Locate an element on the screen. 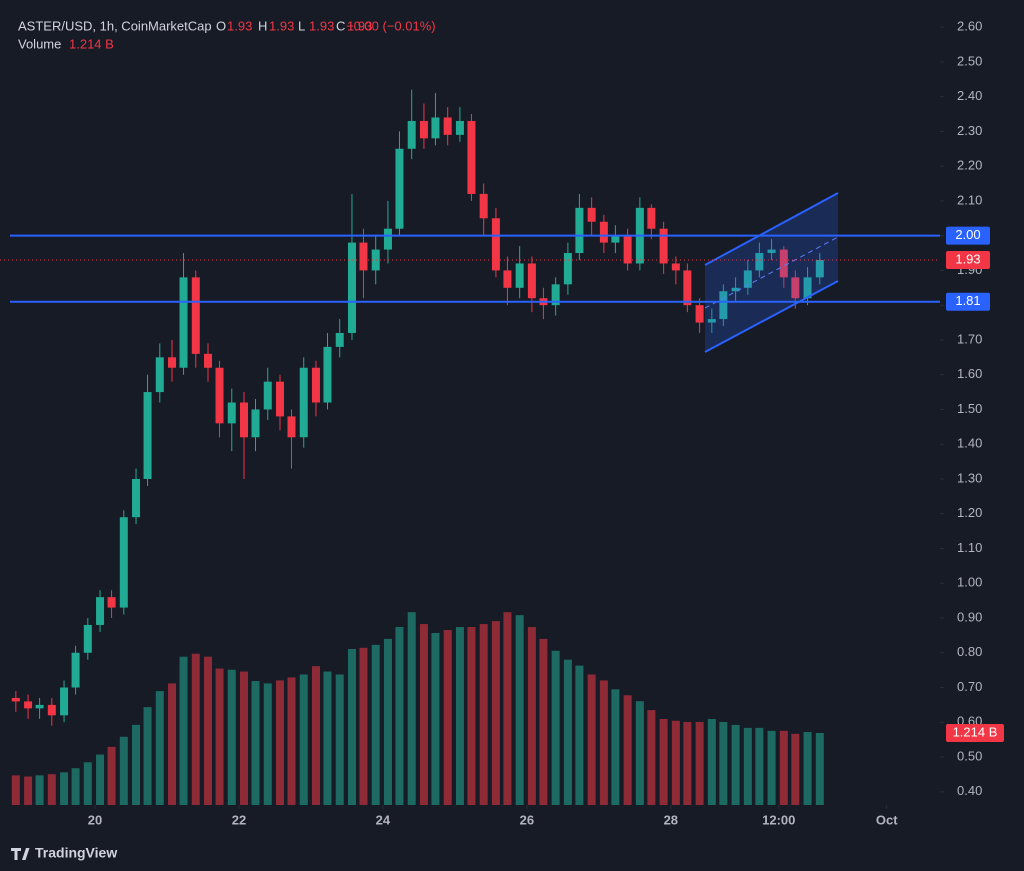 This screenshot has height=871, width=1024. brand: TradingView is located at coordinates (64, 853).